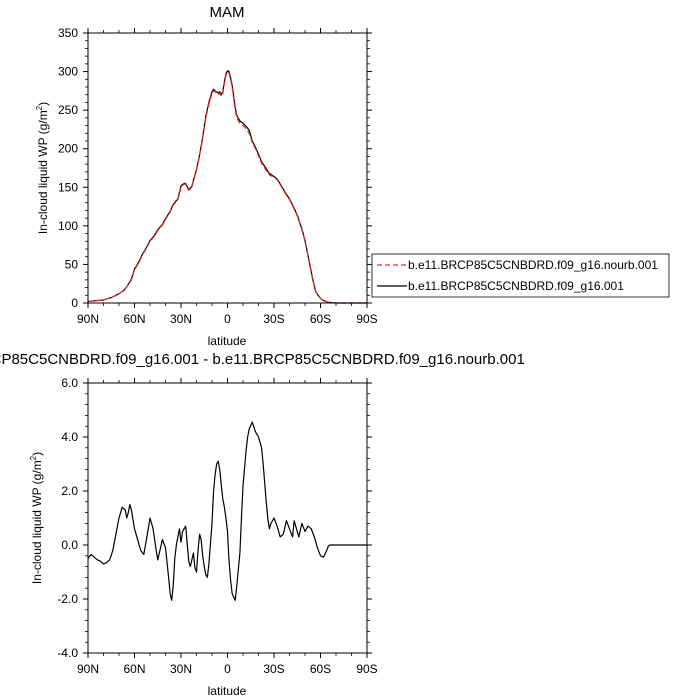  I want to click on bottom-x-tick-label: 90S, so click(366, 669).